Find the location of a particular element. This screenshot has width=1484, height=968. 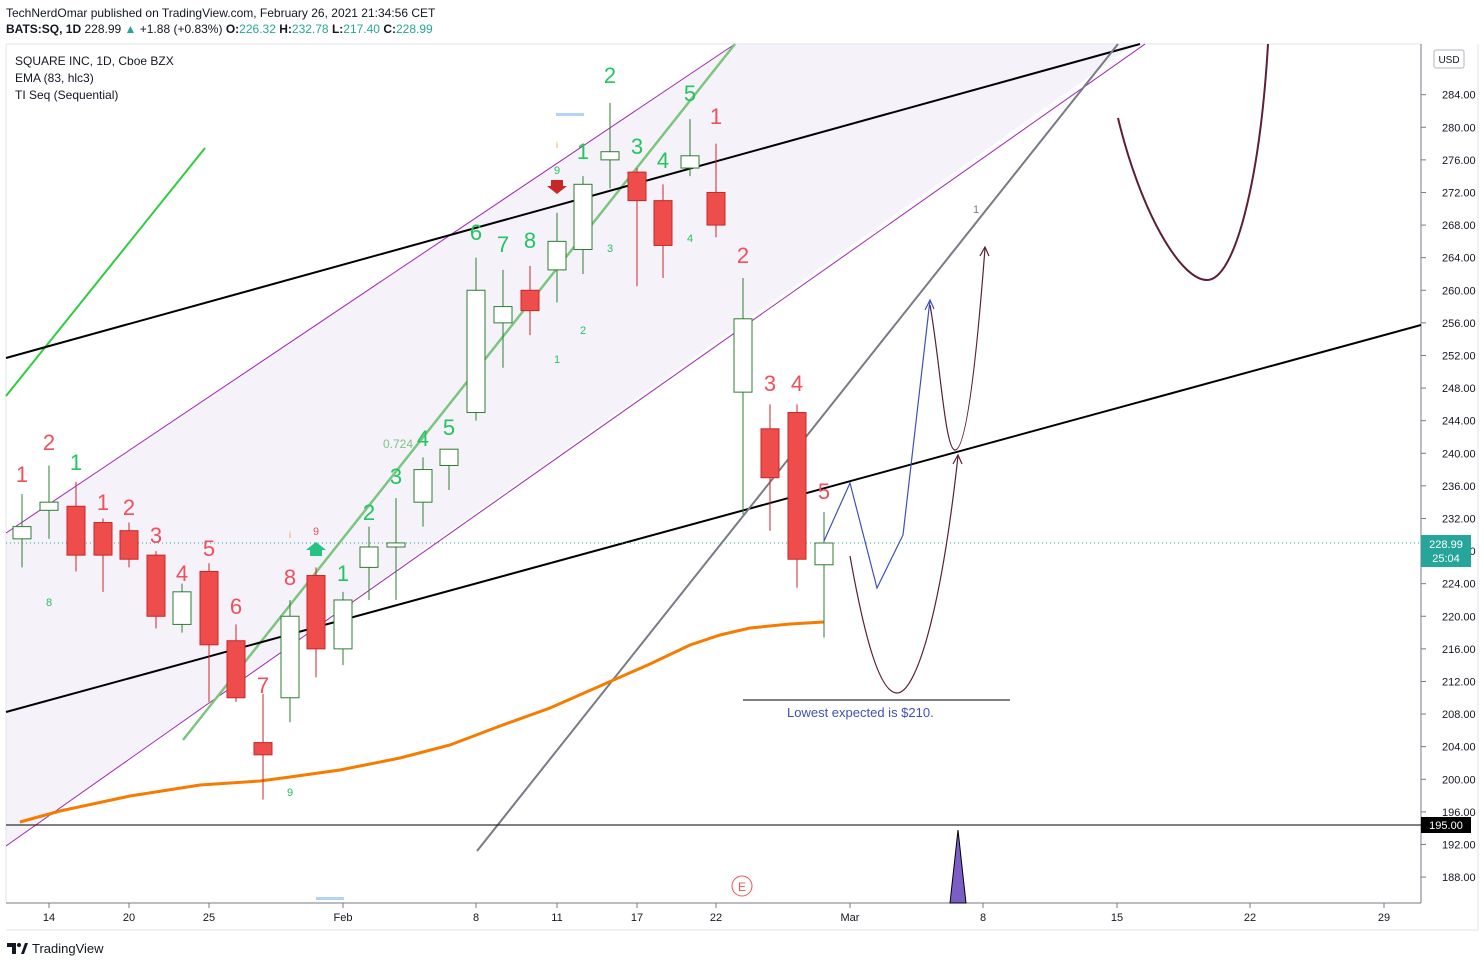

lowest-expected-label: Lowest expected is $210. is located at coordinates (860, 712).